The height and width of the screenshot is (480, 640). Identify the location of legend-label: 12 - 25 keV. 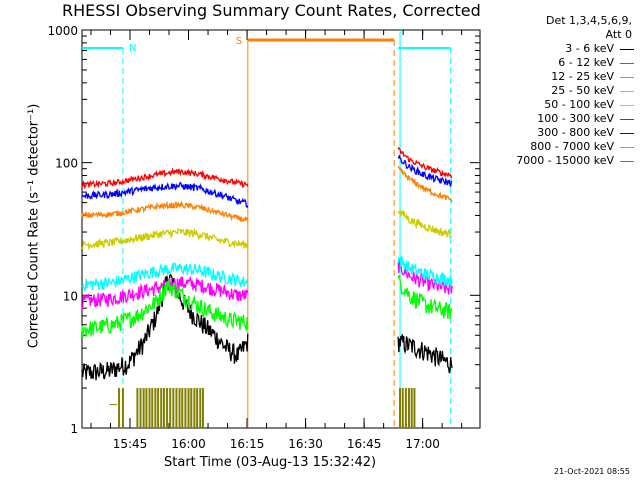
(582, 76).